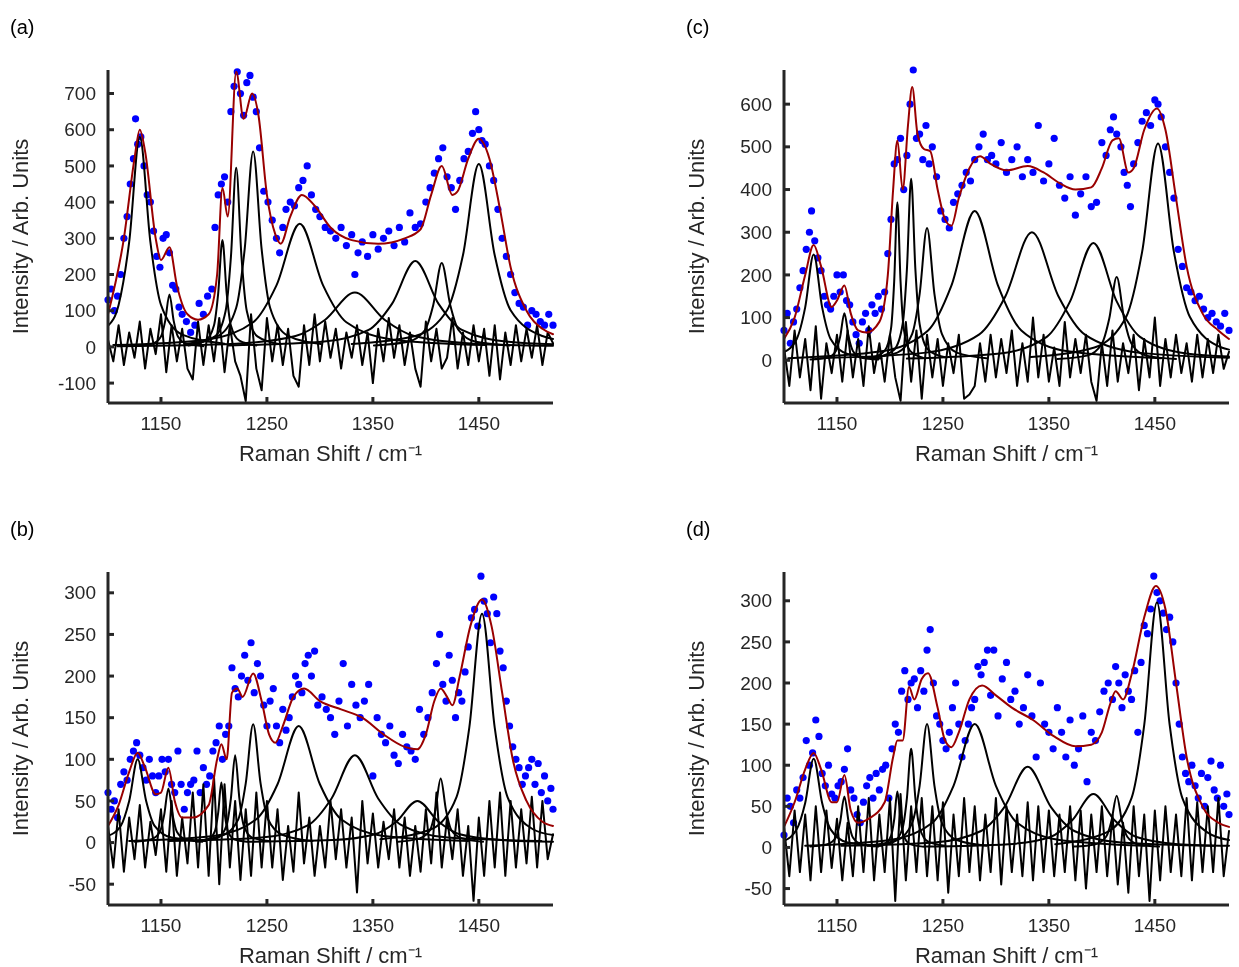  What do you see at coordinates (22, 27) in the screenshot?
I see `chart-title: (a)` at bounding box center [22, 27].